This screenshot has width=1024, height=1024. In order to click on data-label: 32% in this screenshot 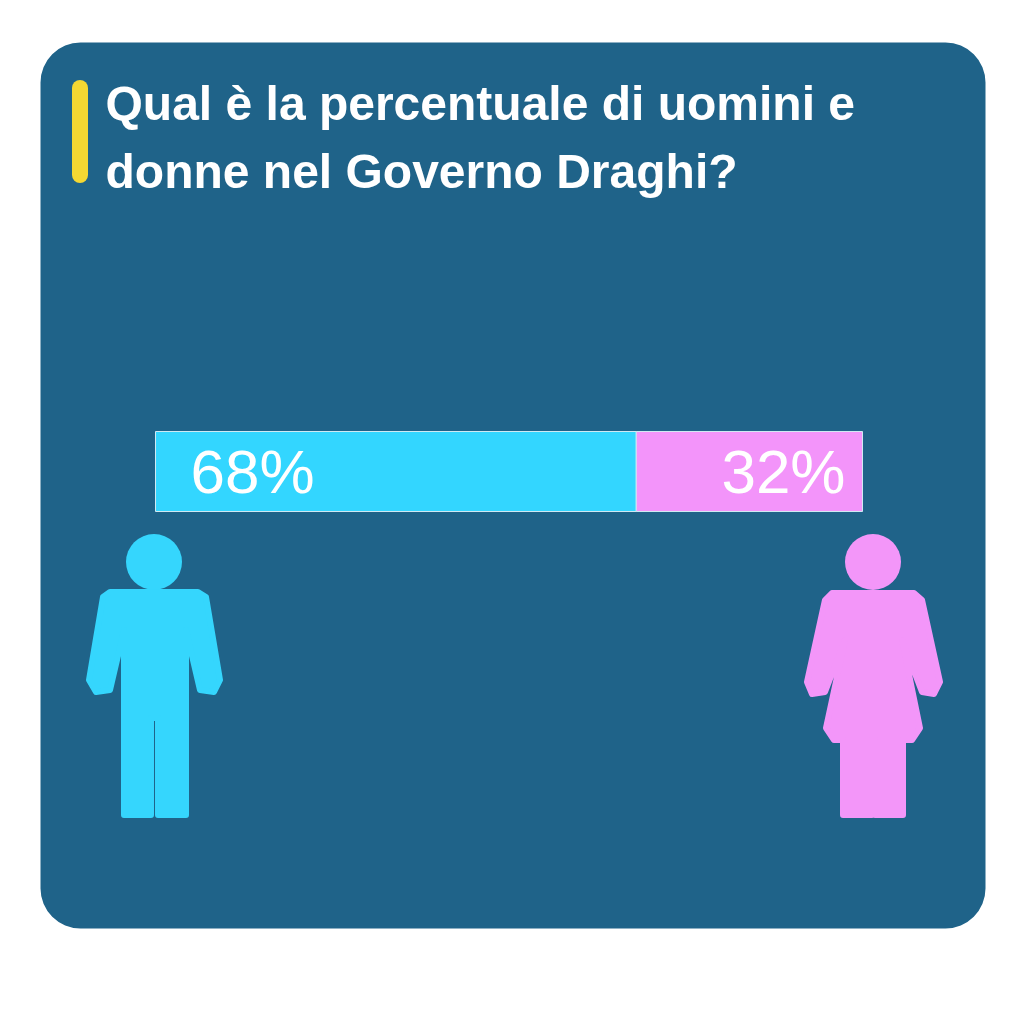, I will do `click(783, 471)`.